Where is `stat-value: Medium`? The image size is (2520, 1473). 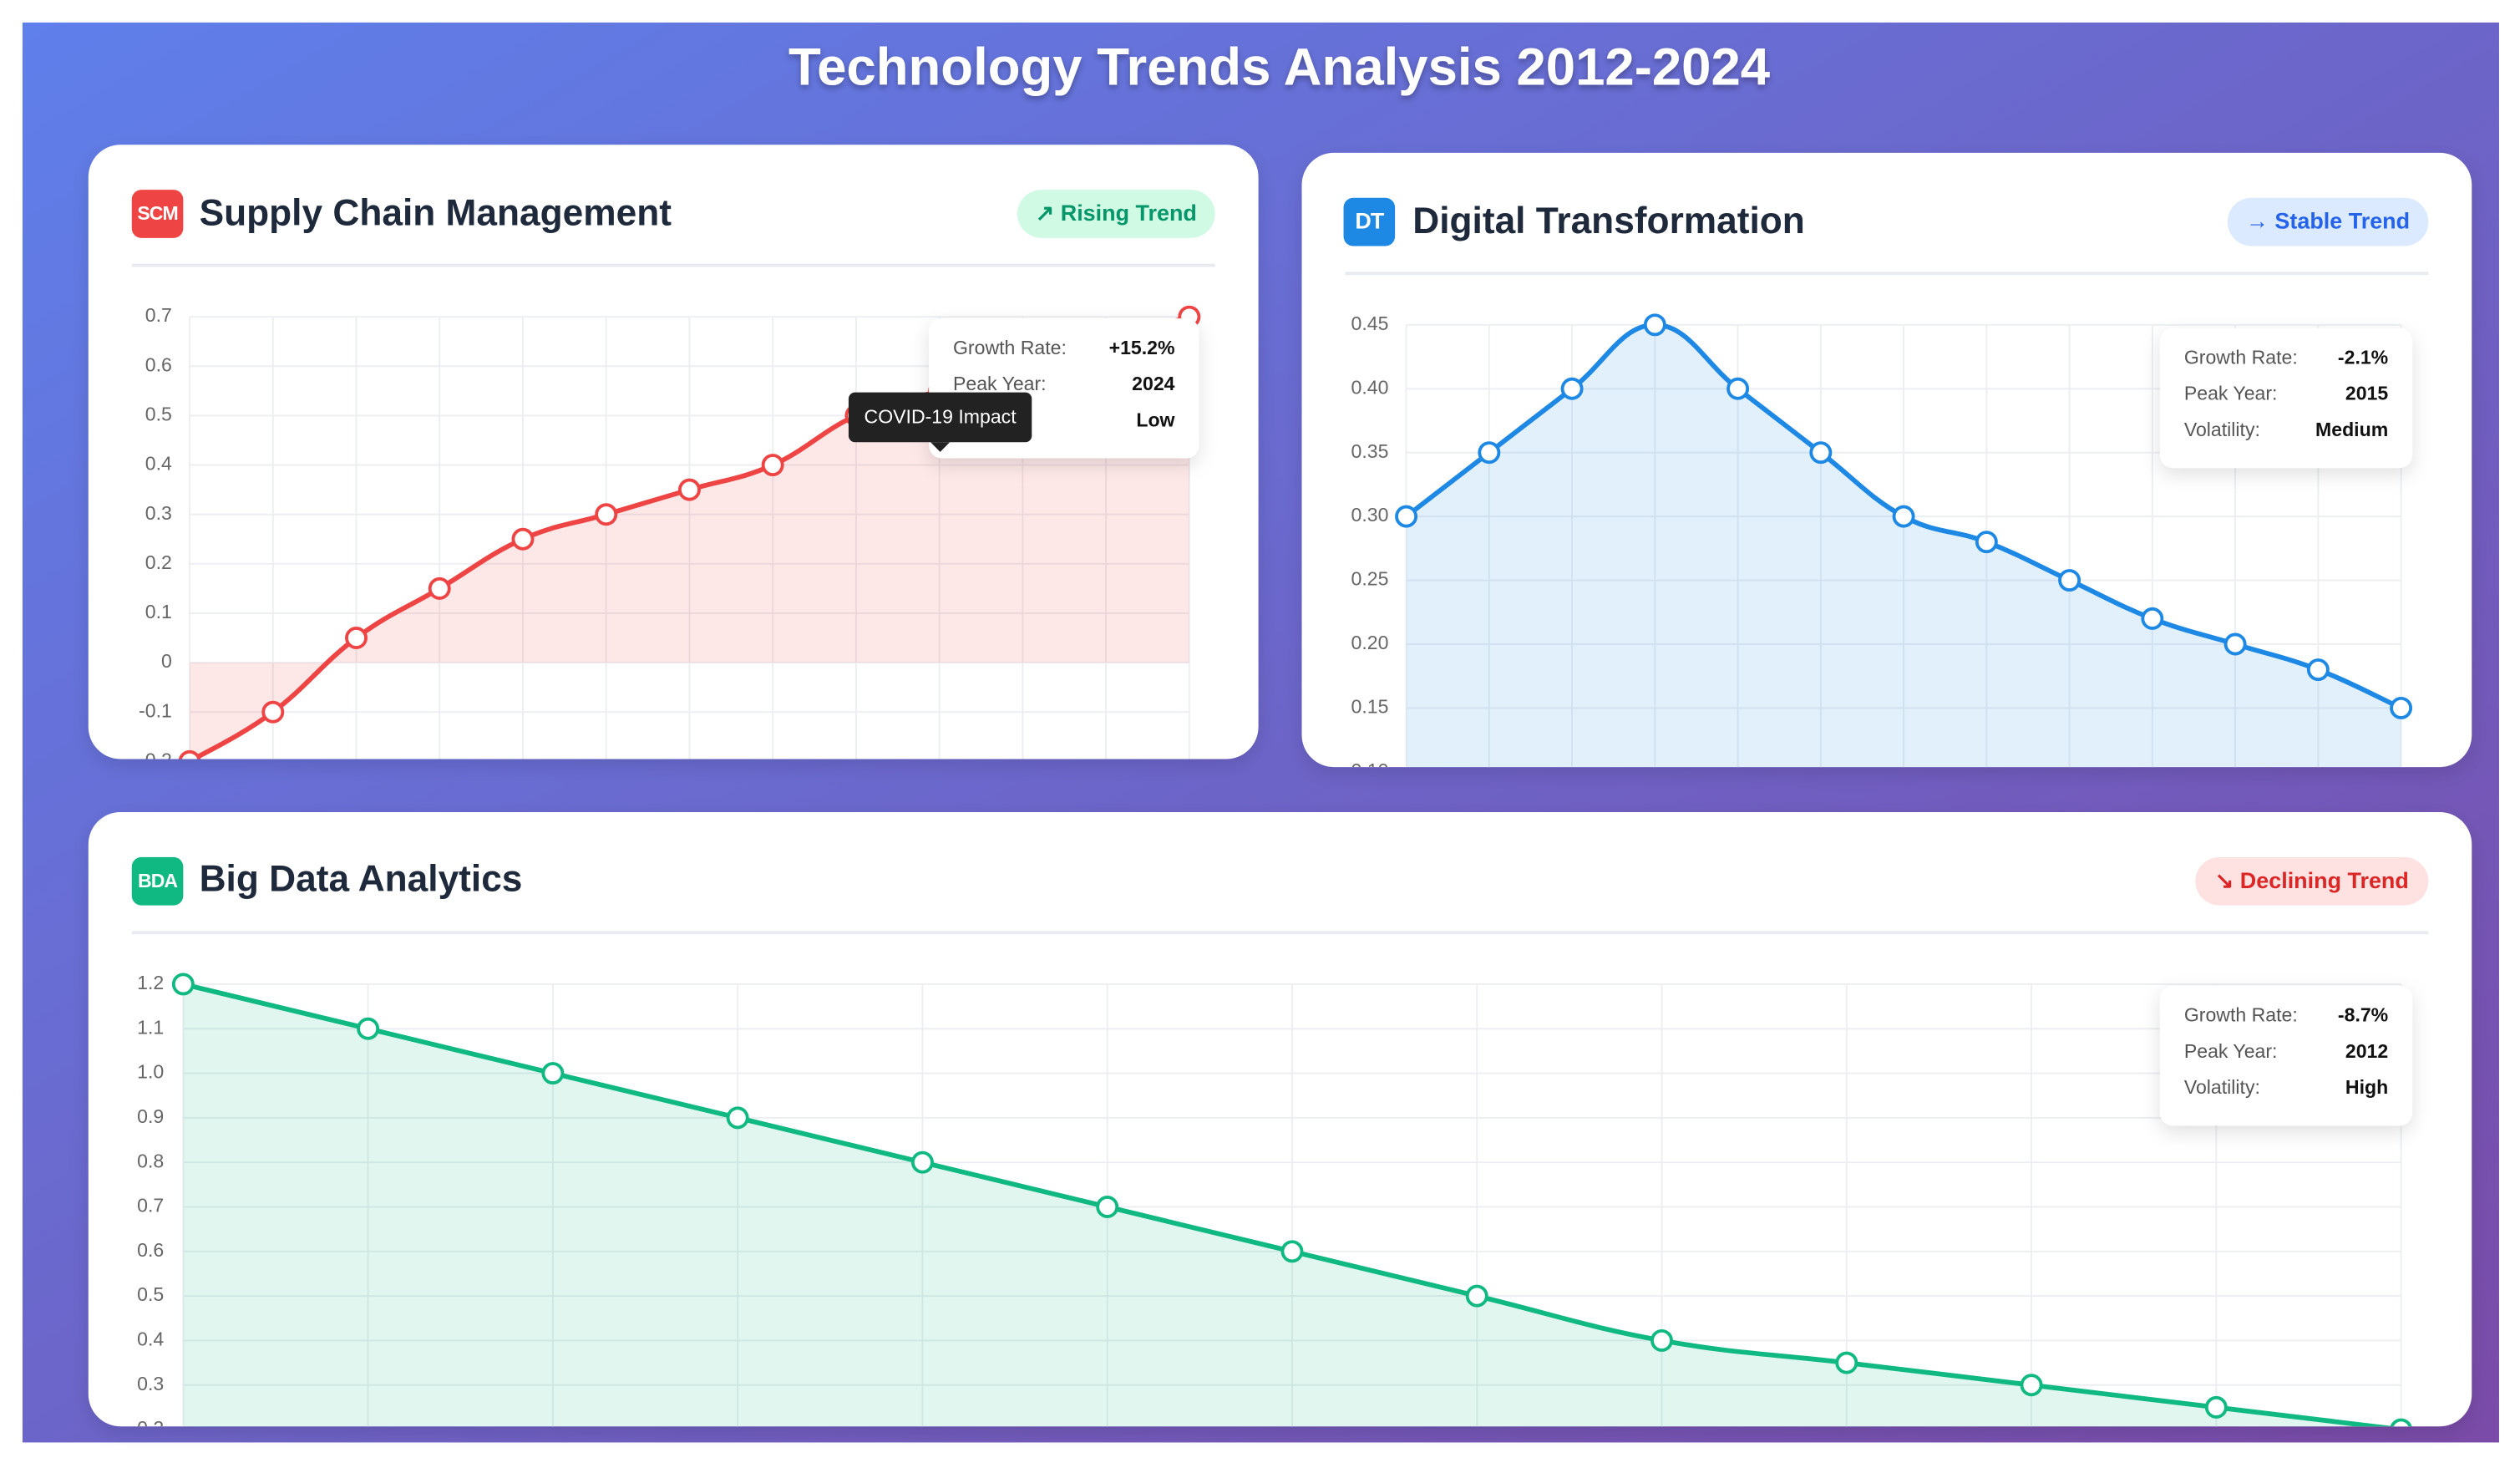 stat-value: Medium is located at coordinates (2351, 429).